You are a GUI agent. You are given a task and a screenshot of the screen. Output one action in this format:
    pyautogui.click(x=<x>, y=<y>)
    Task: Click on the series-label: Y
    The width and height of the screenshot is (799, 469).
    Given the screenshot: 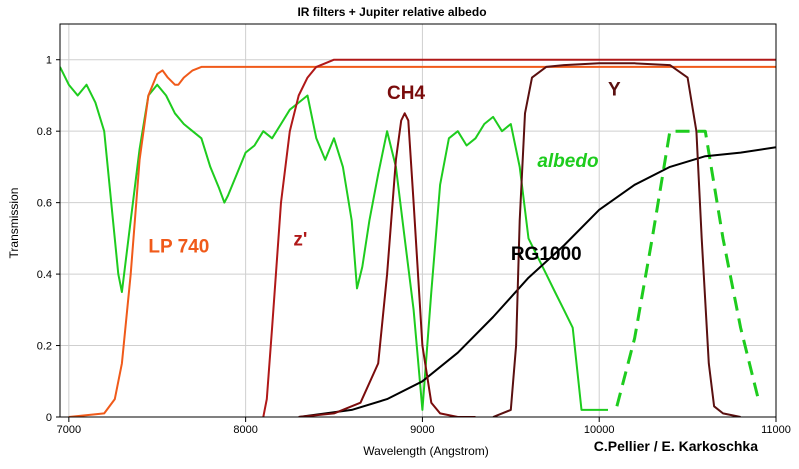 What is the action you would take?
    pyautogui.click(x=614, y=89)
    